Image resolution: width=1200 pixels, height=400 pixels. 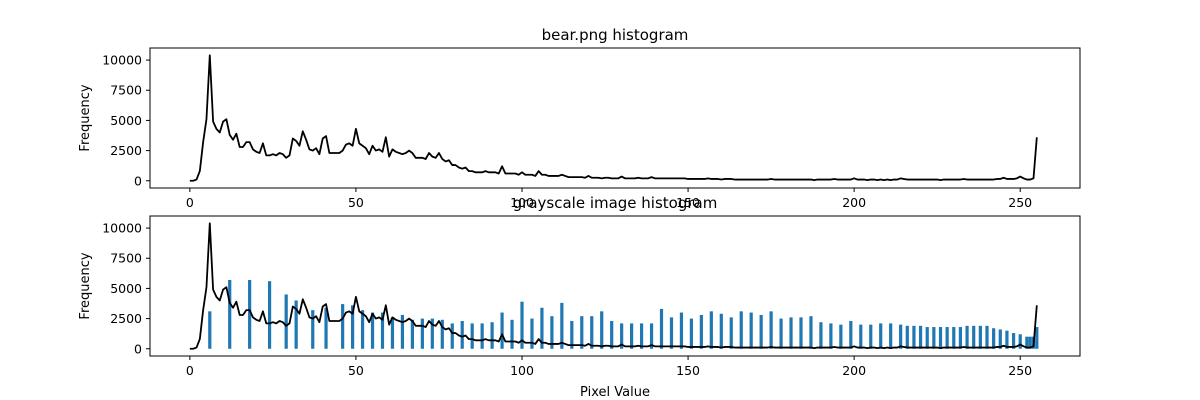 What do you see at coordinates (1020, 202) in the screenshot?
I see `chart-0-xtick-label-5: 250` at bounding box center [1020, 202].